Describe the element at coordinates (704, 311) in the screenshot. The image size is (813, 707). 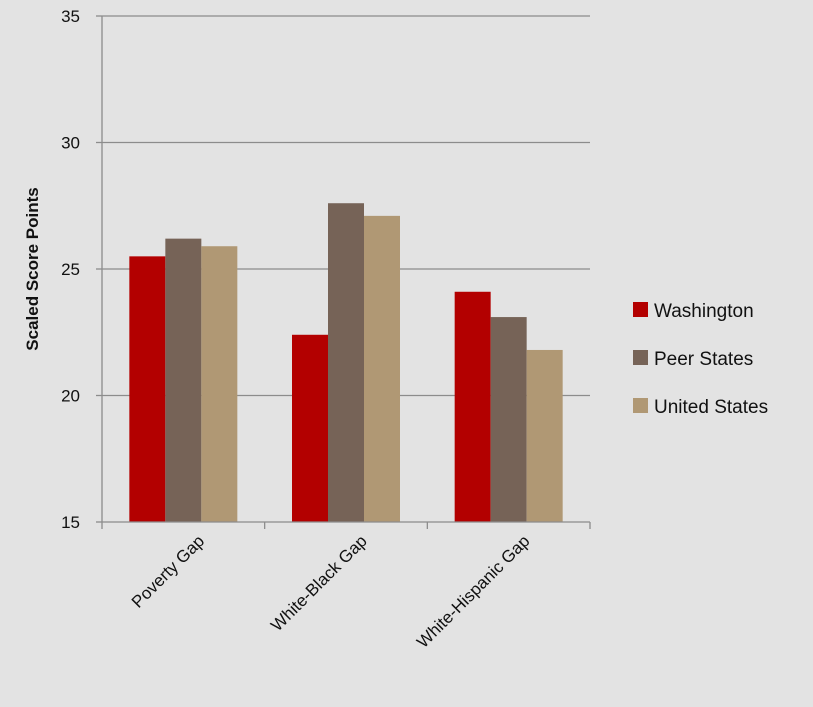
I see `legend-label: Washington` at that location.